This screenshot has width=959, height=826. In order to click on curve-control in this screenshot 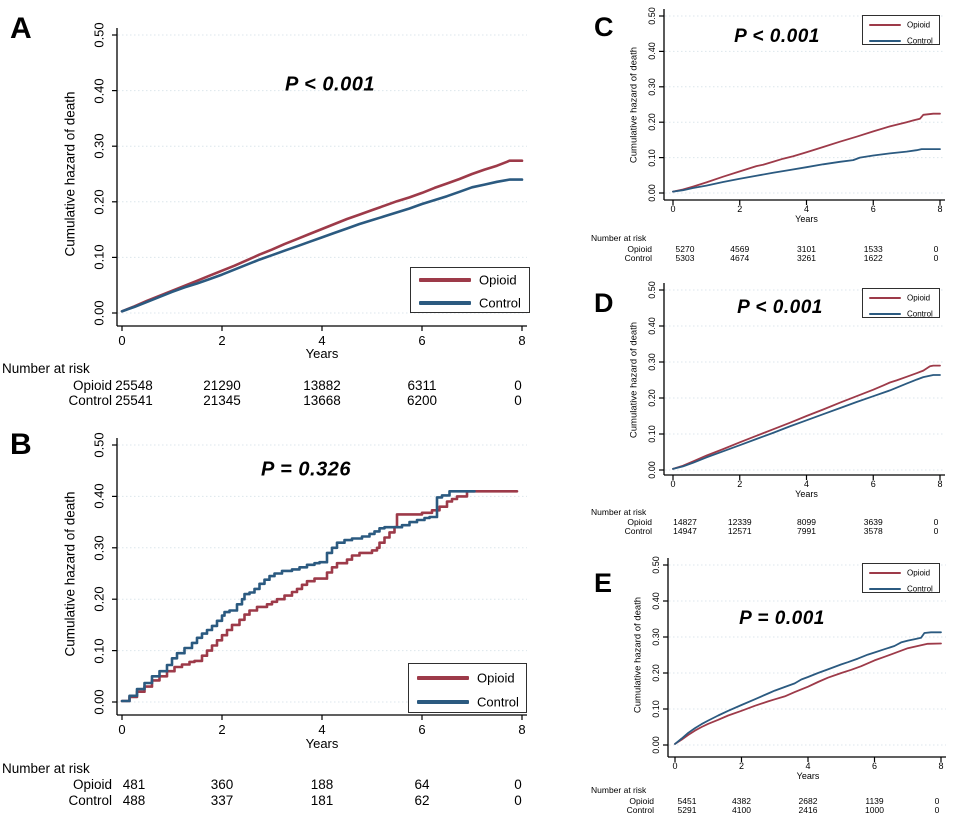, I will do `click(806, 170)`.